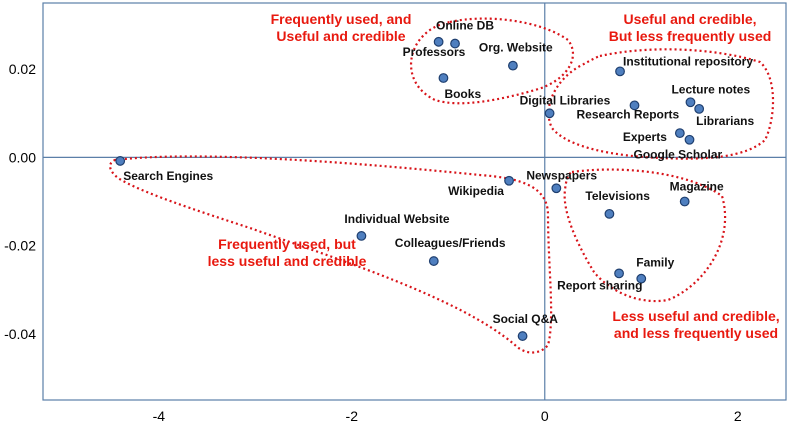 The image size is (800, 441). I want to click on point-label: Wikipedia, so click(476, 191).